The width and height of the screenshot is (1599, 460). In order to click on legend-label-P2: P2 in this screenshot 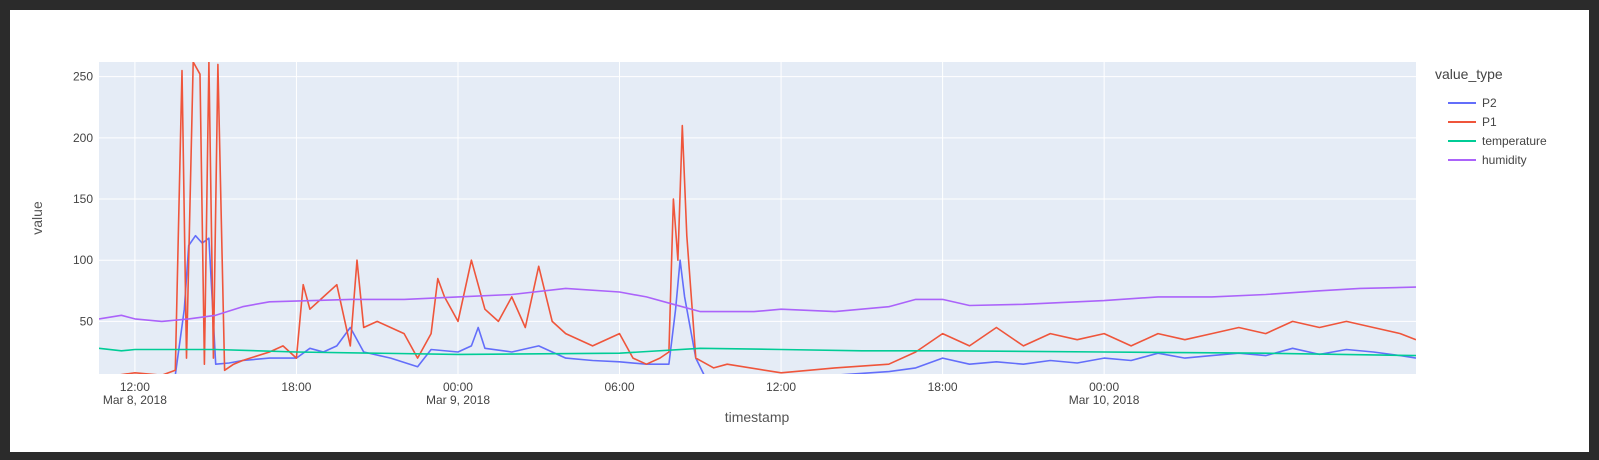, I will do `click(1489, 103)`.